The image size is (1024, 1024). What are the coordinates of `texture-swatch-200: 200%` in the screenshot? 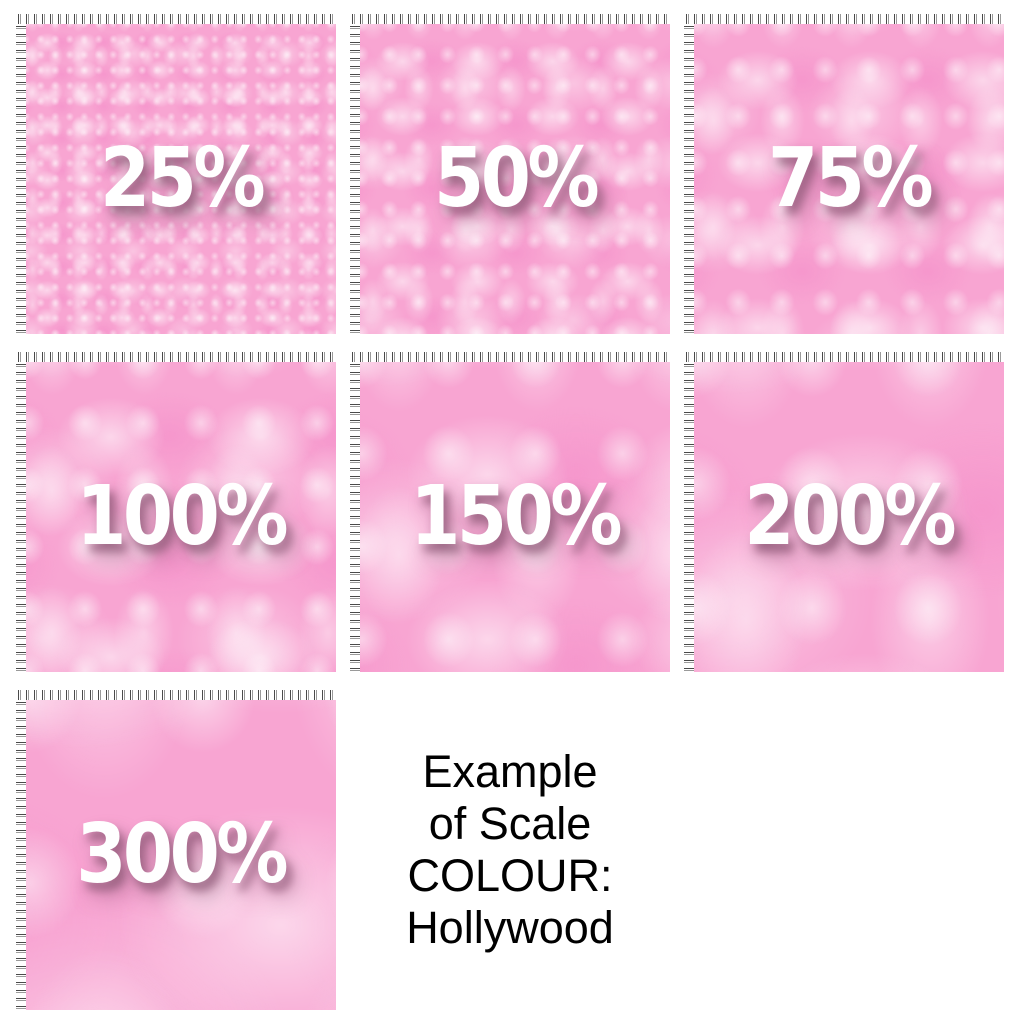 It's located at (849, 517).